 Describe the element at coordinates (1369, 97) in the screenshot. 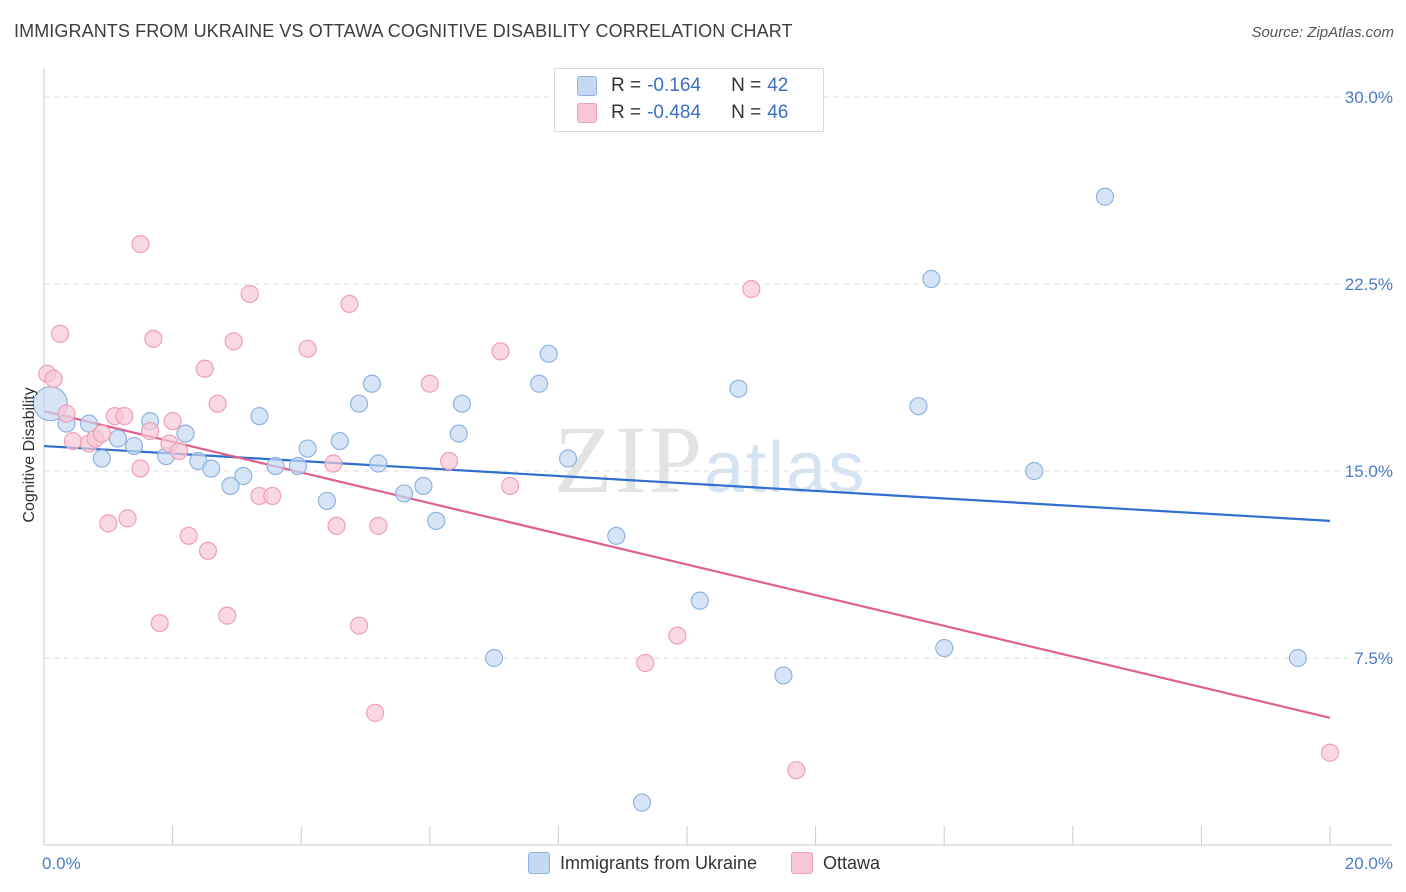

I see `y-tick-label: 30.0%` at that location.